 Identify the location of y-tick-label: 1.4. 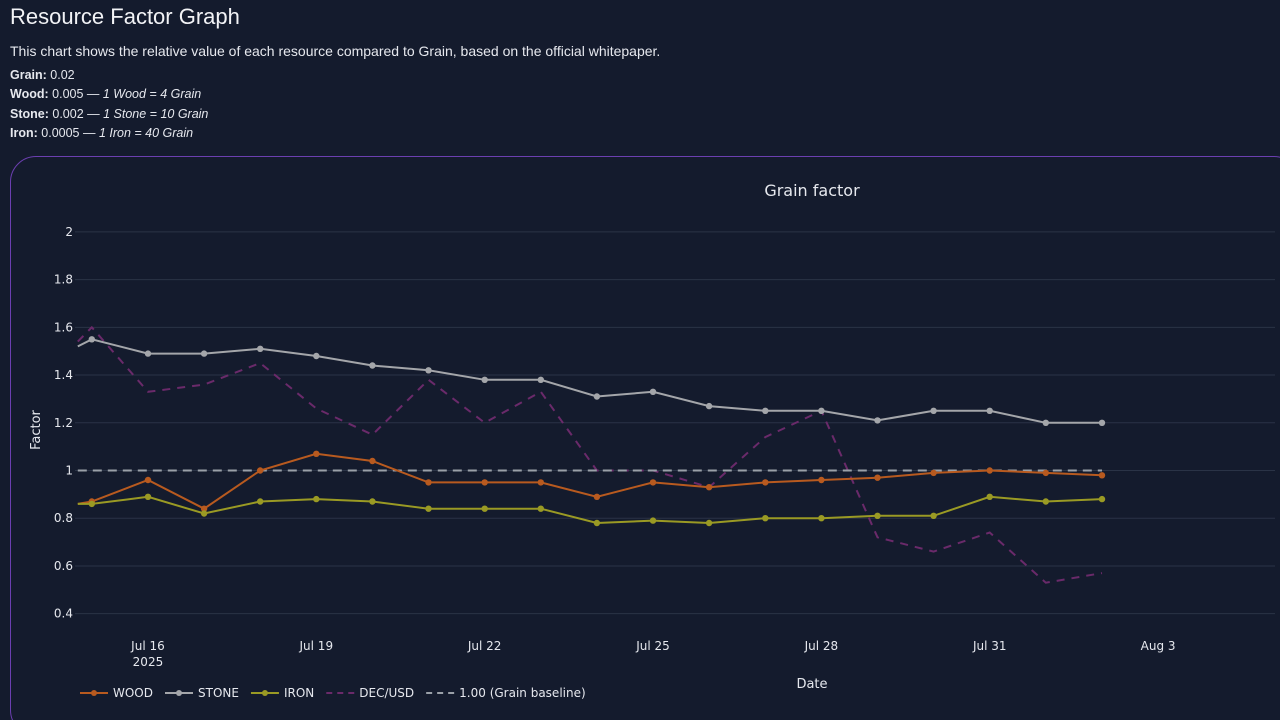
(63, 375).